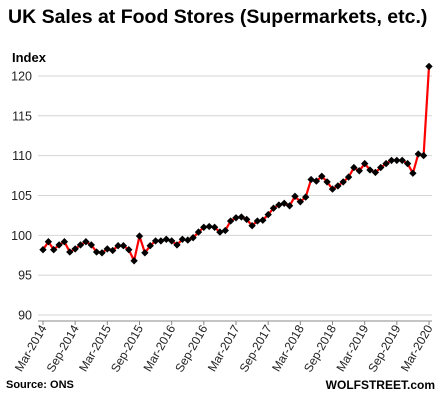 Image resolution: width=439 pixels, height=405 pixels. Describe the element at coordinates (29, 57) in the screenshot. I see `y-axis-label: Index` at that location.